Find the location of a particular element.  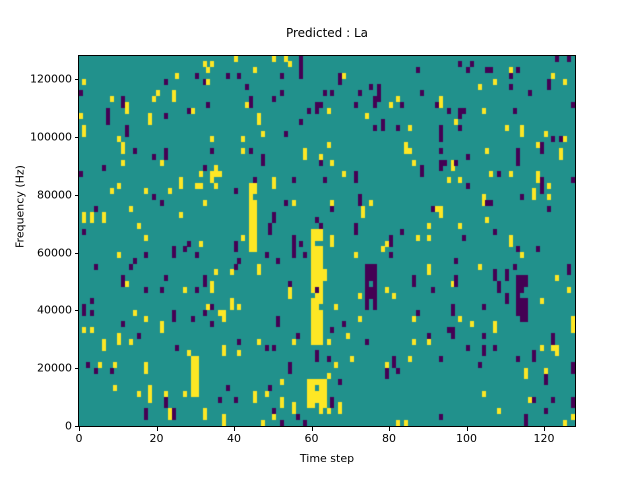

y-tick-label: 40000 is located at coordinates (54, 310).